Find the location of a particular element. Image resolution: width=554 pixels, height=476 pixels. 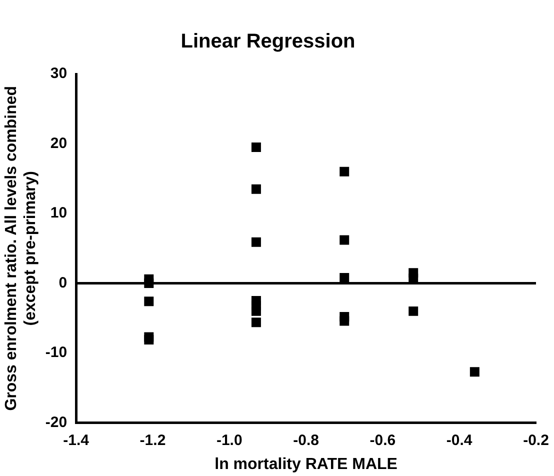

y-tick-label: -20 is located at coordinates (56, 422).